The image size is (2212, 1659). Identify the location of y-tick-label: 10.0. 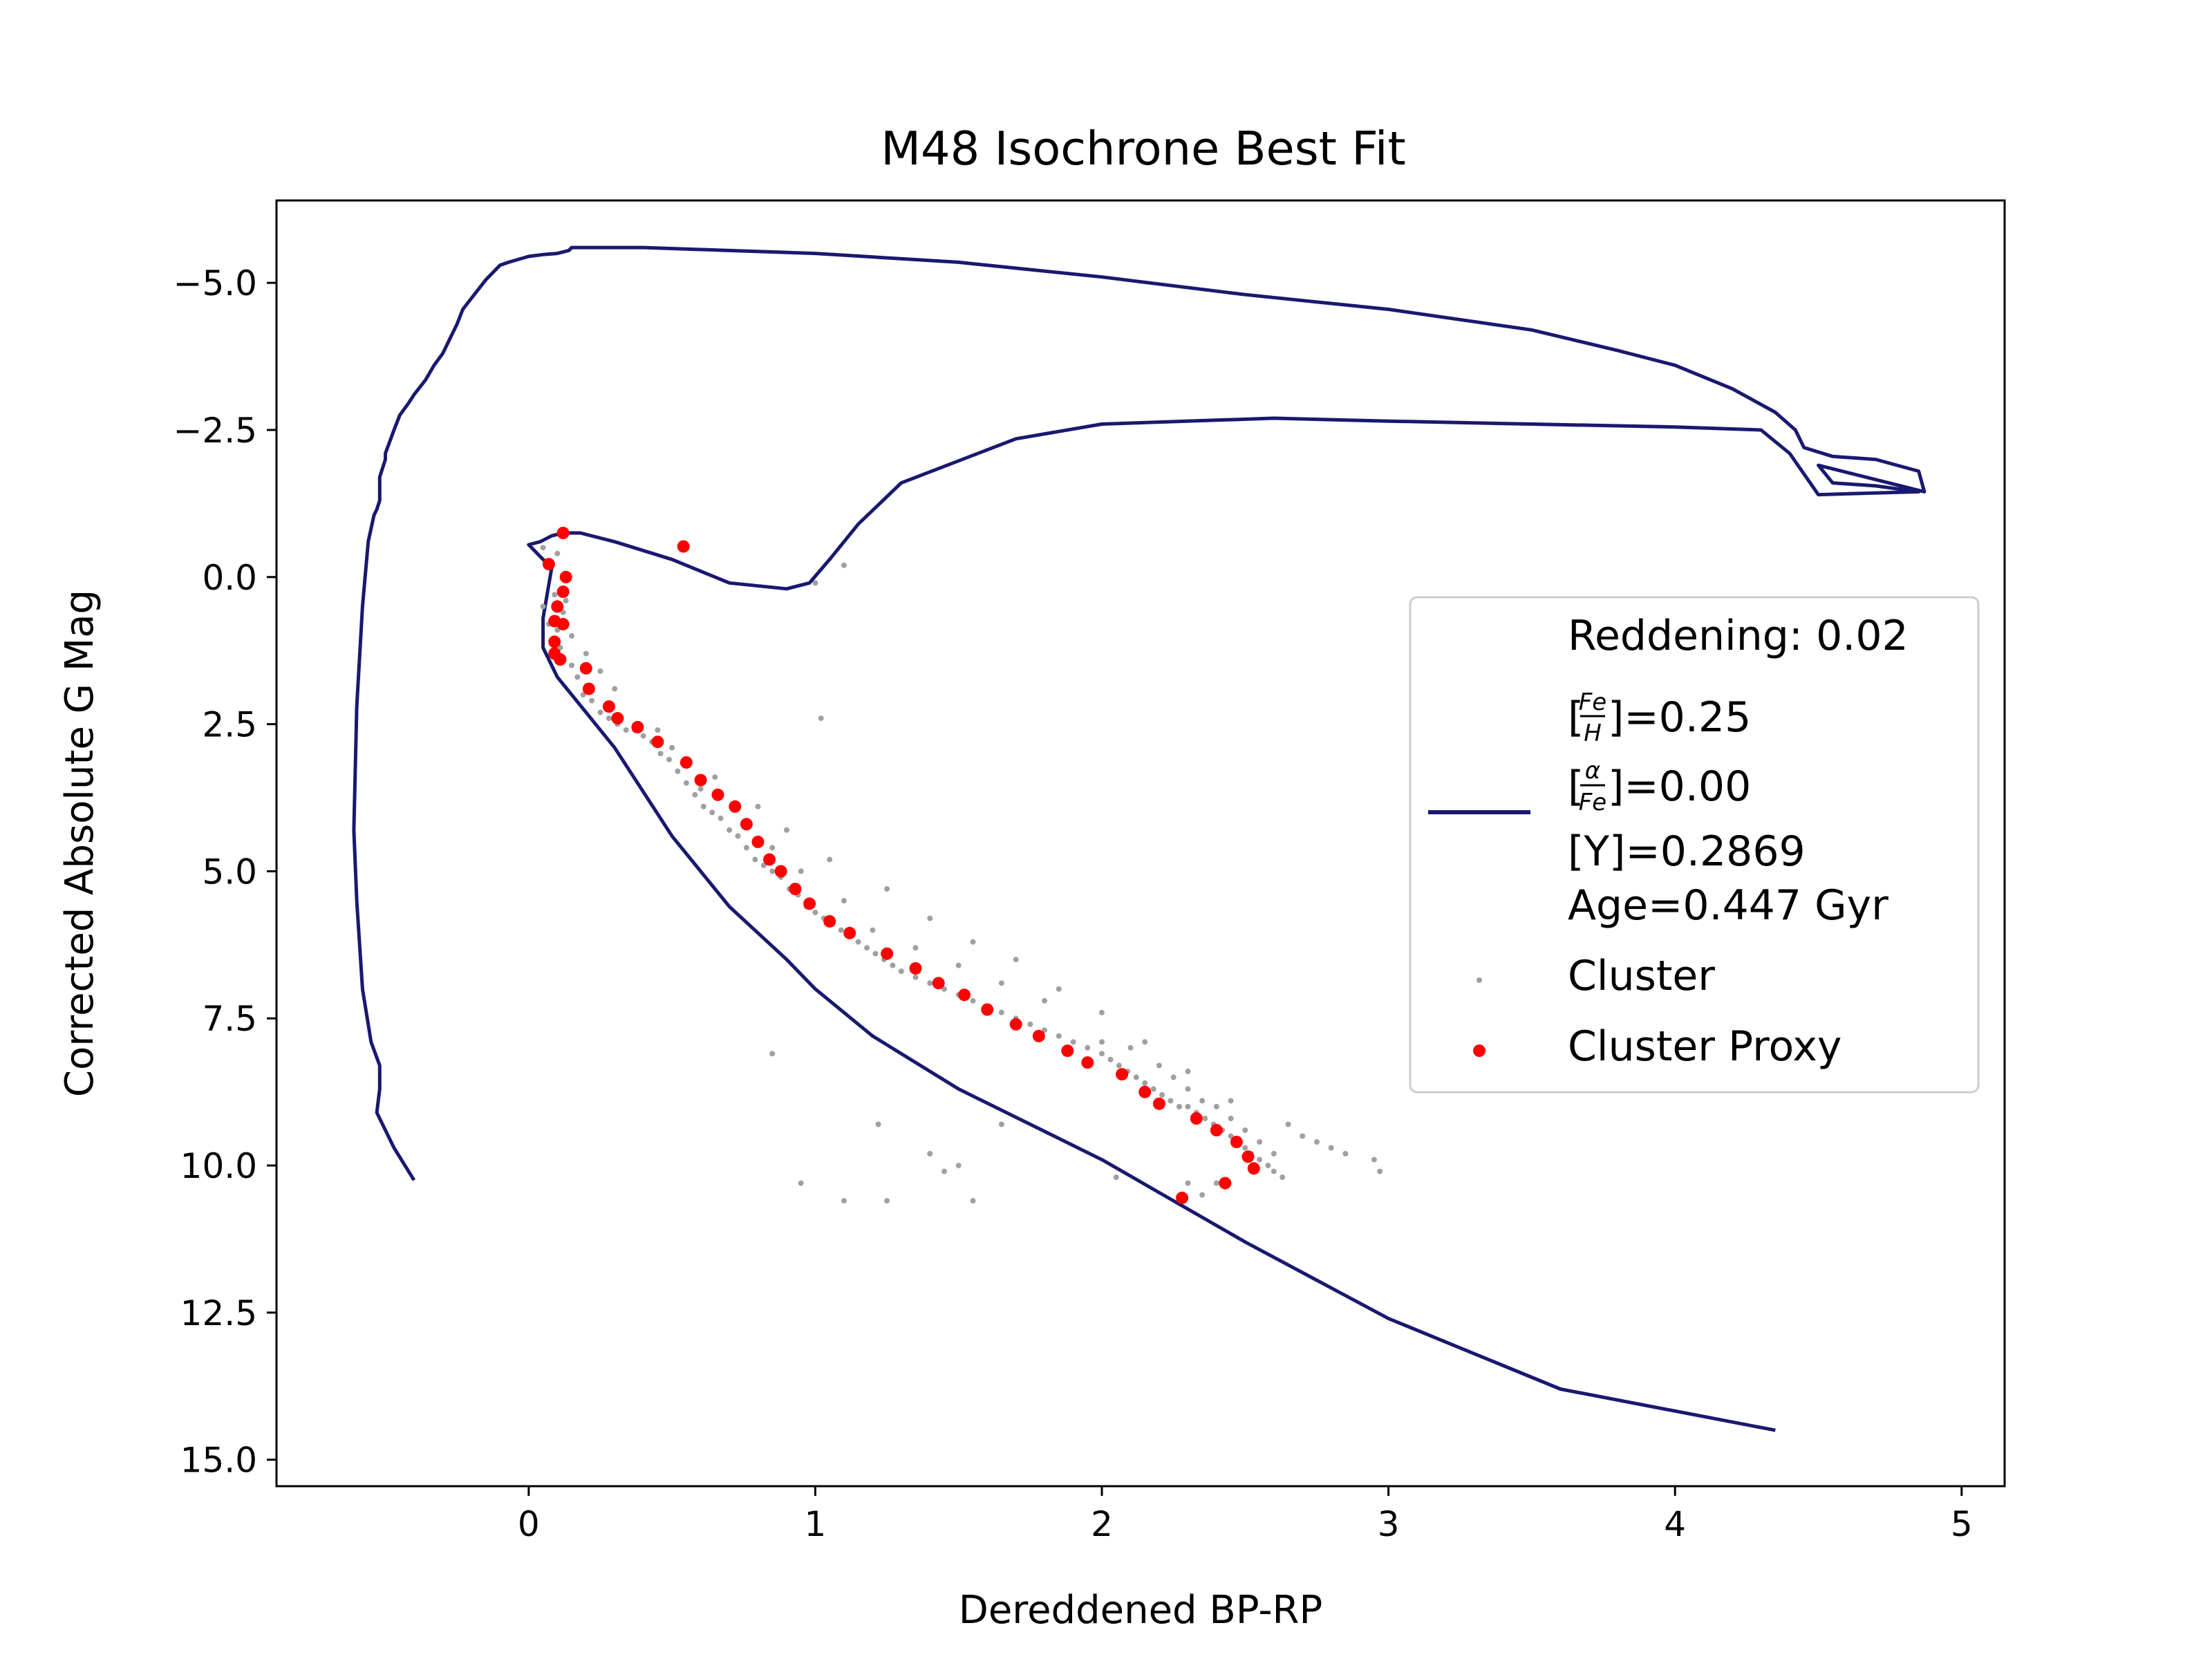
(218, 1166).